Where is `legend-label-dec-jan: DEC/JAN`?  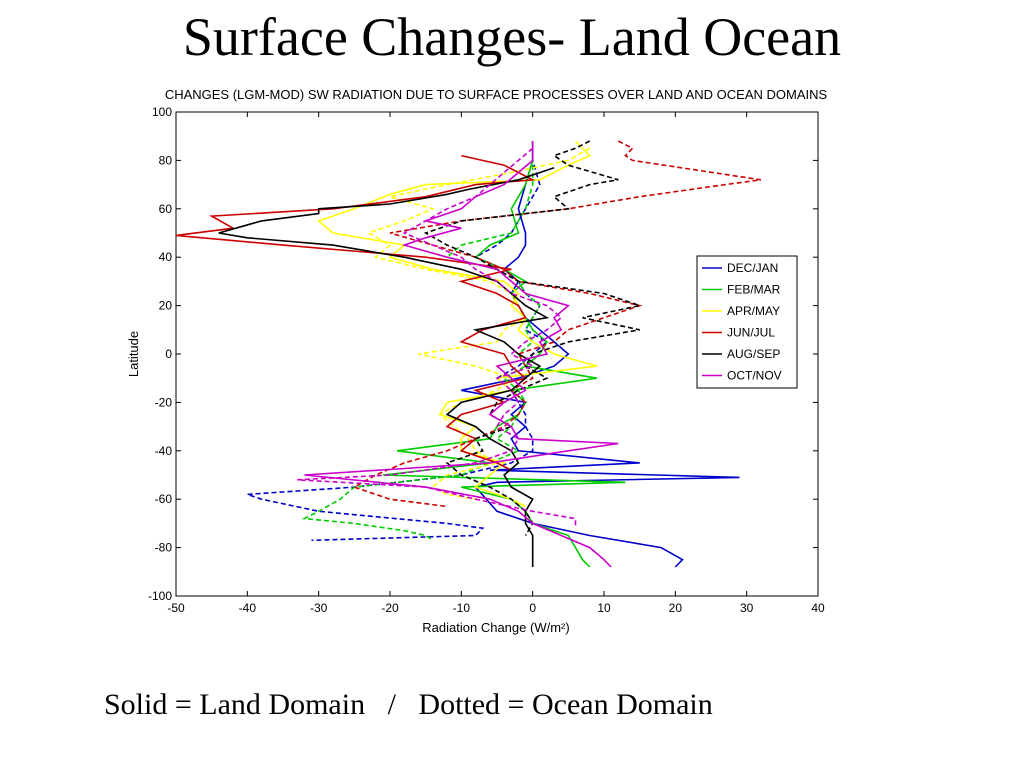
legend-label-dec-jan: DEC/JAN is located at coordinates (752, 268).